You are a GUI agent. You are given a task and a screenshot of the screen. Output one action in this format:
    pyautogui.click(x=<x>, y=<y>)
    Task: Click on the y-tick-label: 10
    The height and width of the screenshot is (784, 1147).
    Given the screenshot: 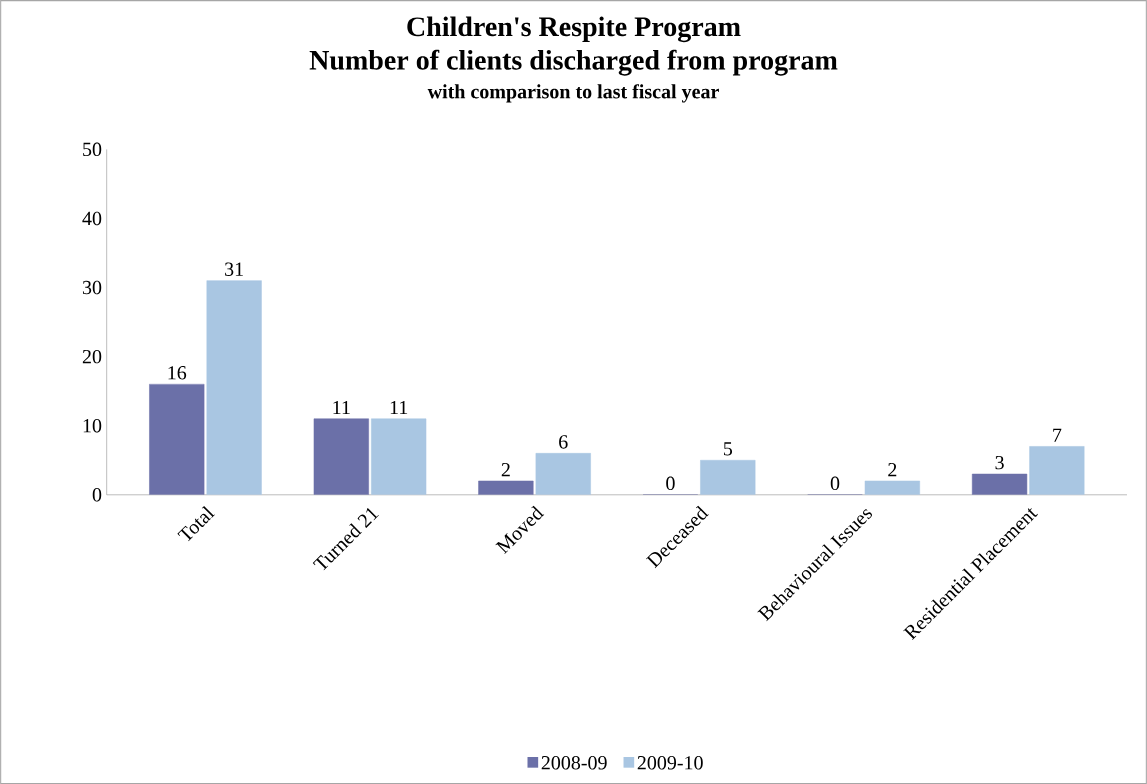 What is the action you would take?
    pyautogui.click(x=92, y=425)
    